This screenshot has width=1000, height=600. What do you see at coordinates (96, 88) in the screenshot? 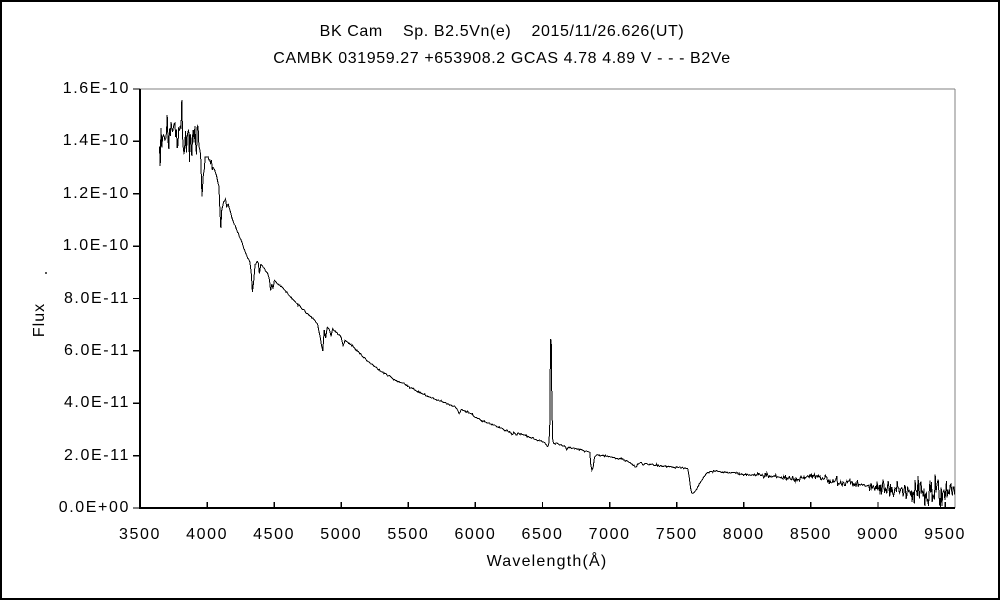
I see `y-axis-tick-label: 1.6E-10` at bounding box center [96, 88].